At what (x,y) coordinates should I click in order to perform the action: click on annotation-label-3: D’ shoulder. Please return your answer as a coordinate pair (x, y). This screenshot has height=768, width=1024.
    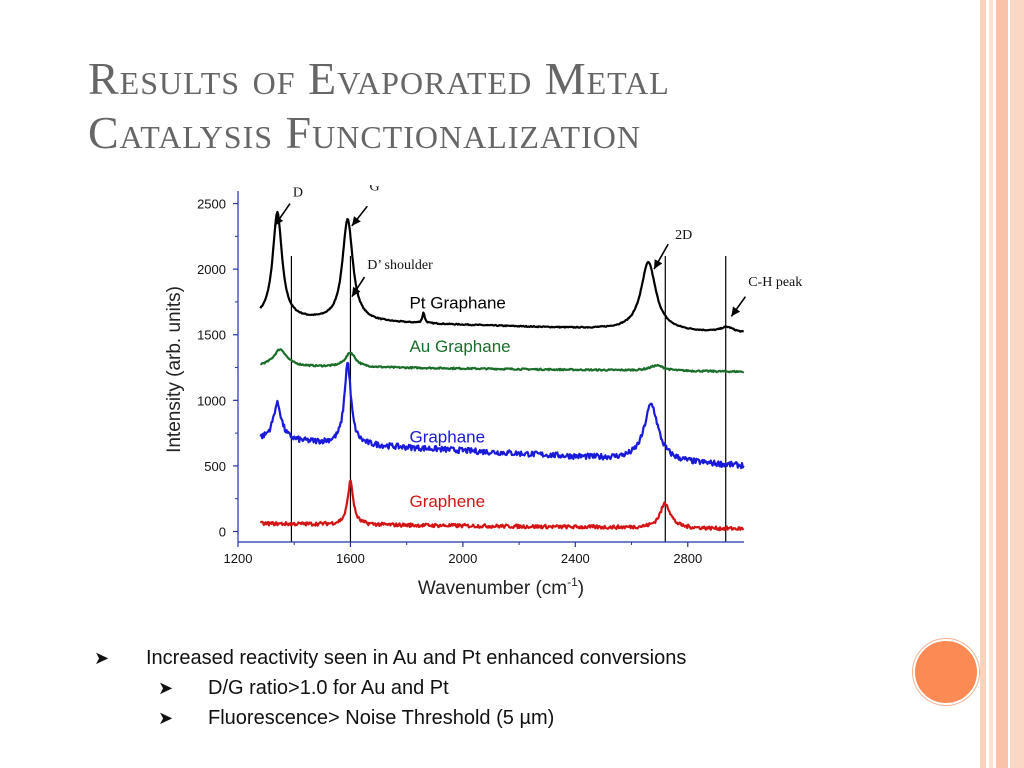
    Looking at the image, I should click on (400, 265).